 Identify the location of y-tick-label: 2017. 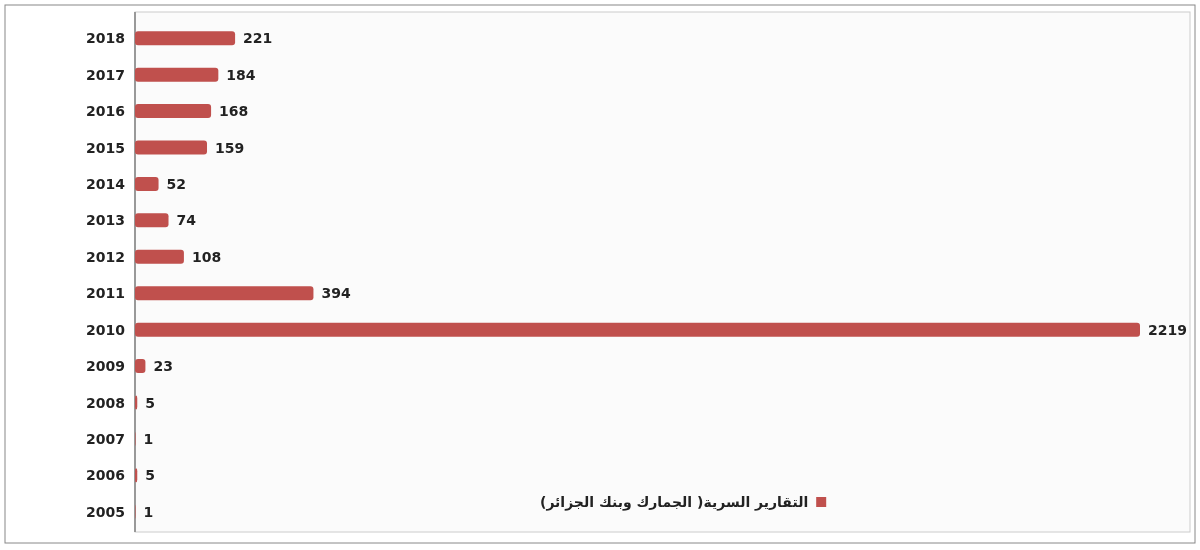
(105, 74).